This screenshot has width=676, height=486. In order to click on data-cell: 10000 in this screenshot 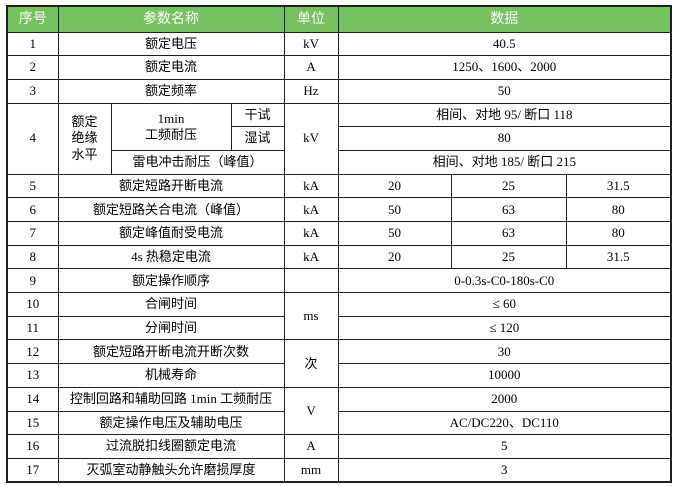, I will do `click(504, 375)`.